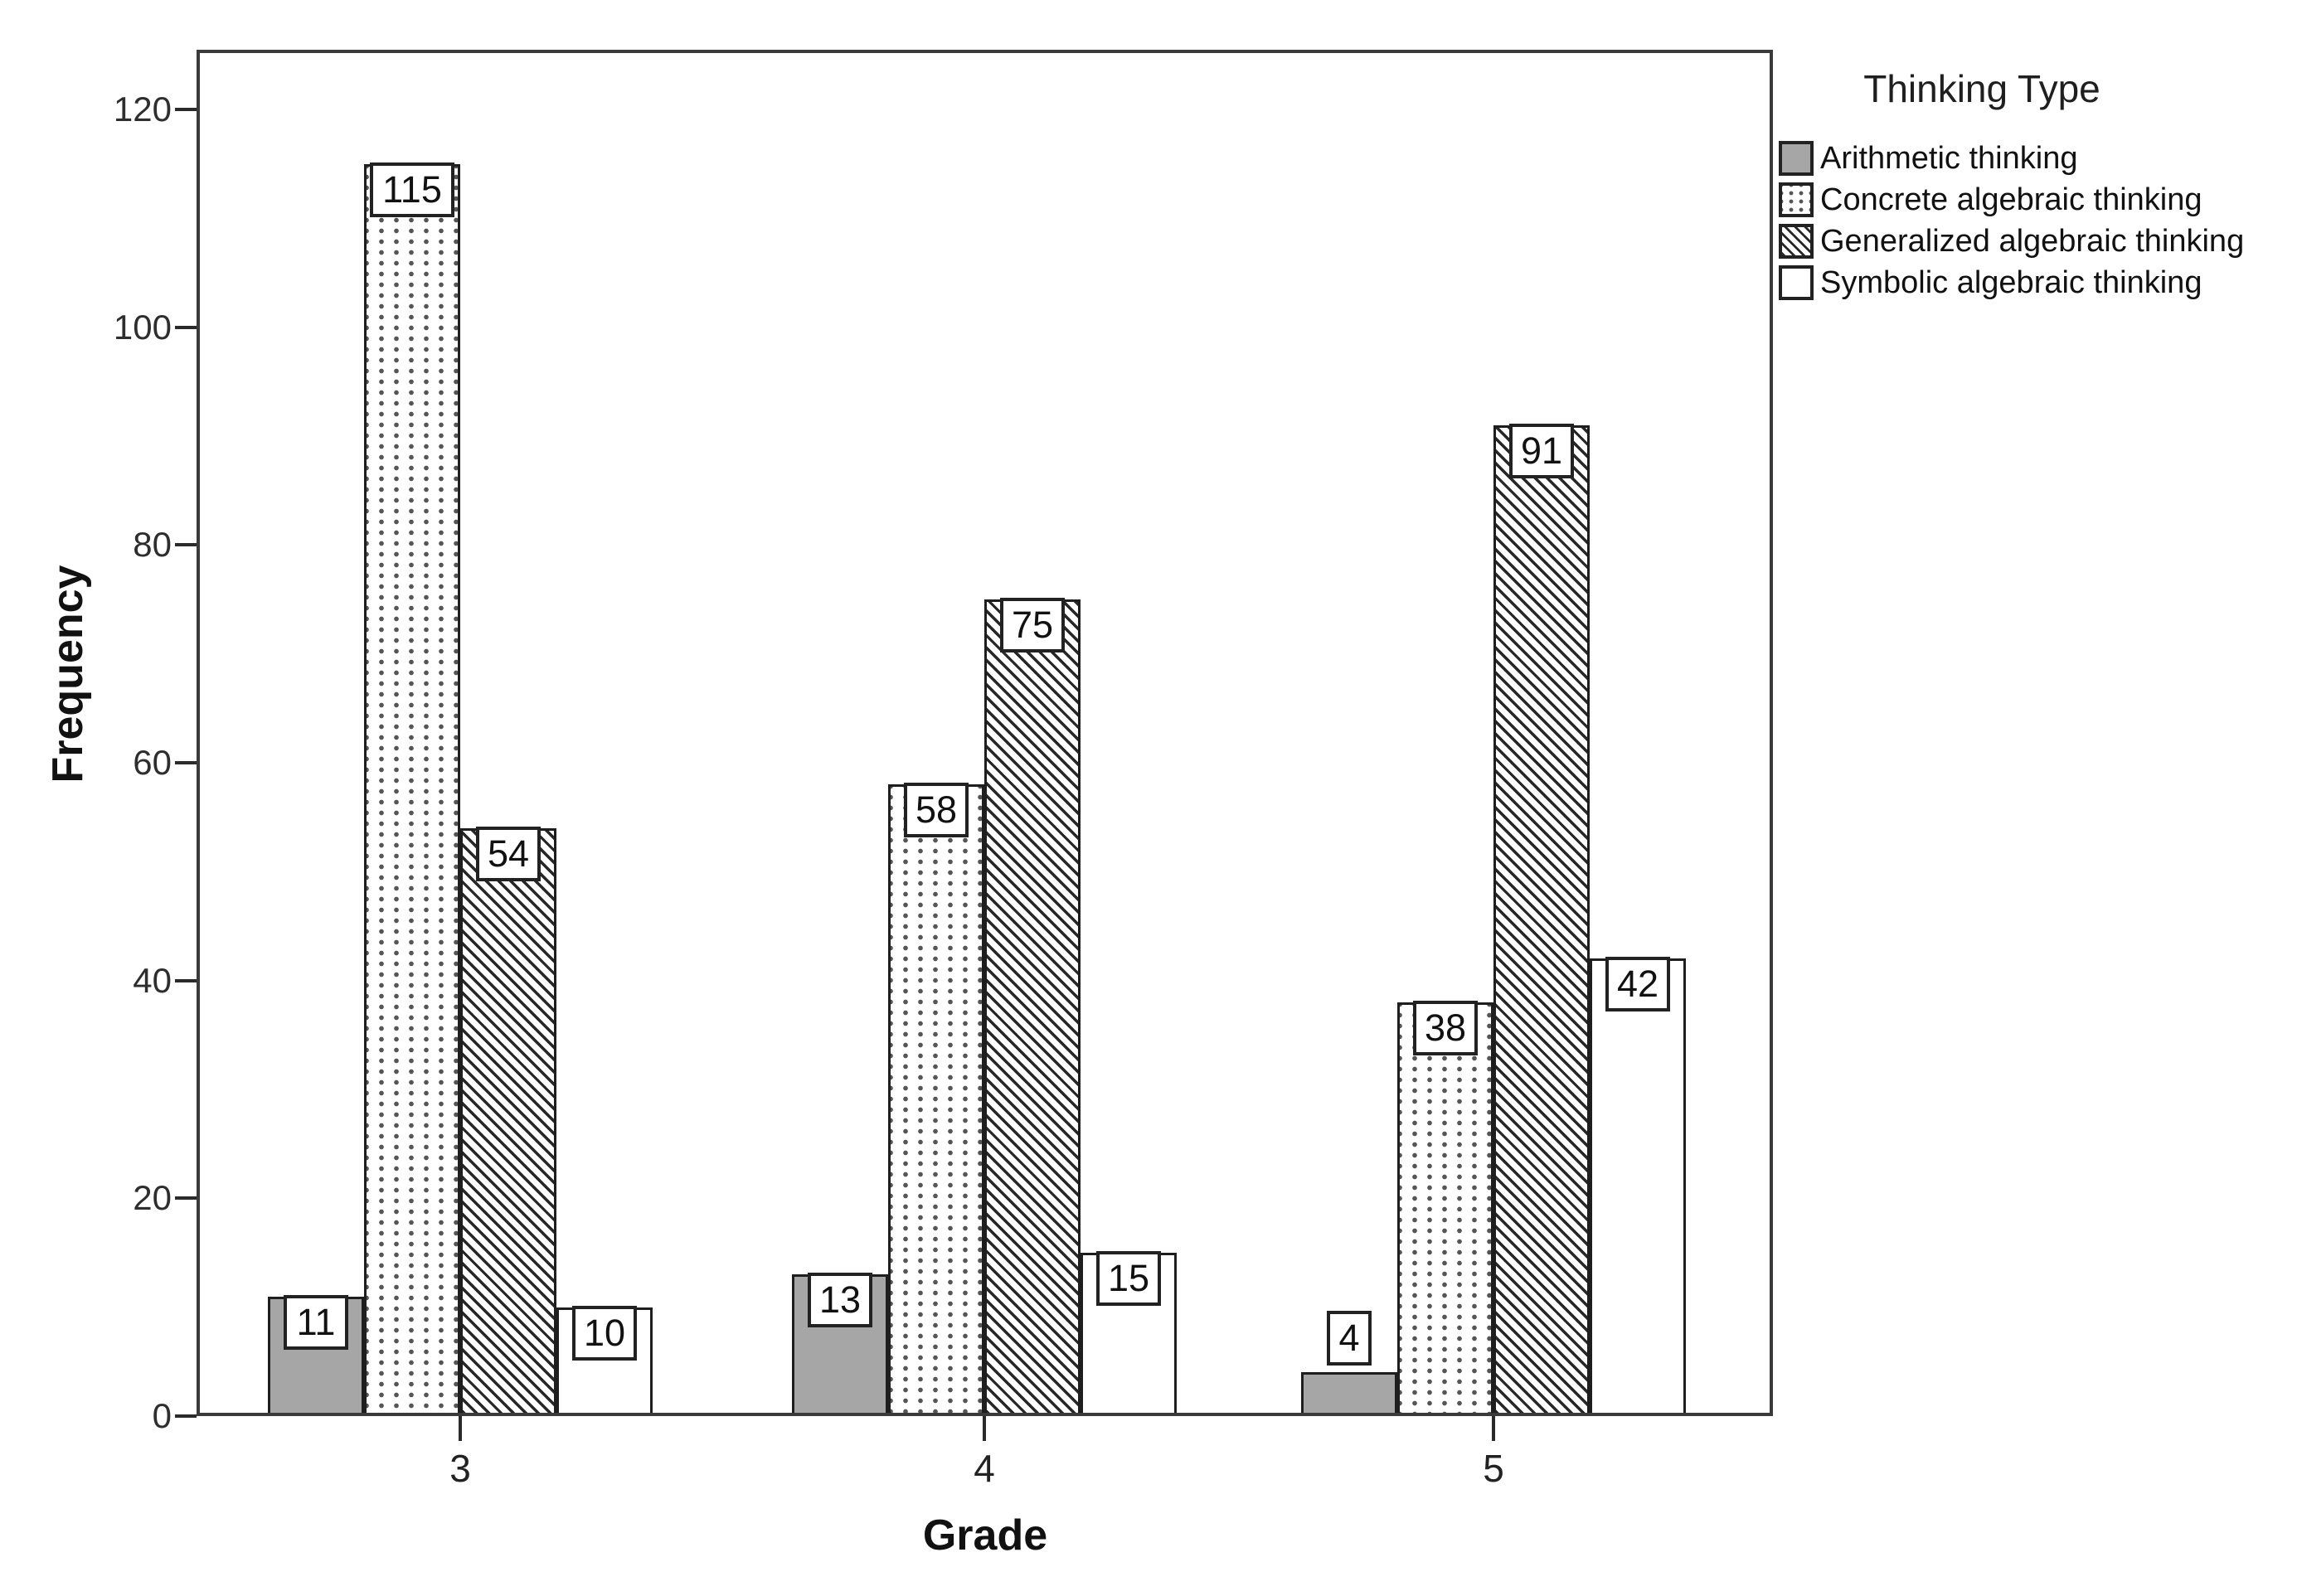  Describe the element at coordinates (604, 1333) in the screenshot. I see `bar-value-label: 10` at that location.